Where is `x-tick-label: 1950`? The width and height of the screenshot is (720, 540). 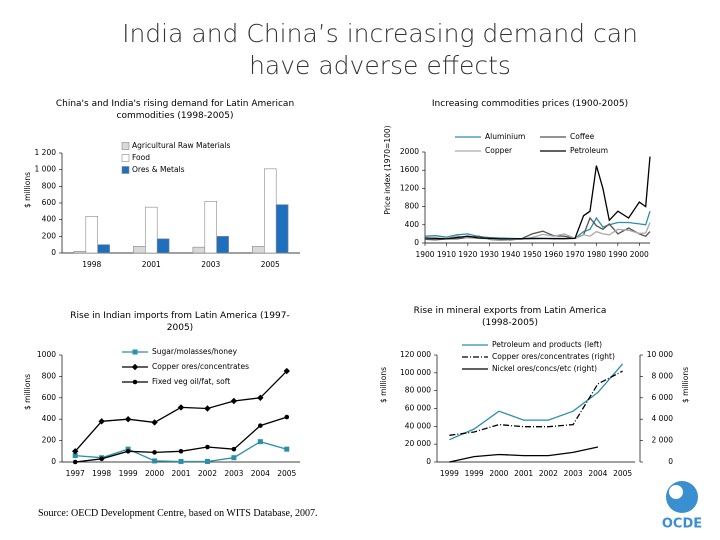 x-tick-label: 1950 is located at coordinates (532, 254).